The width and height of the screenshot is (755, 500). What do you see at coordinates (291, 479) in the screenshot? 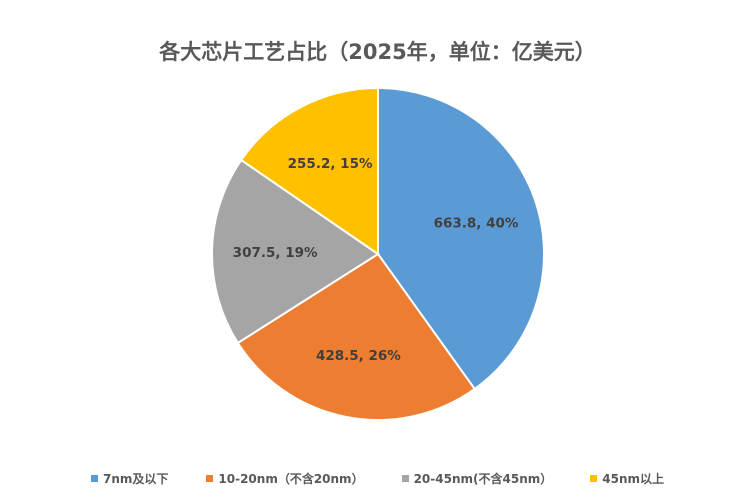
I see `legend-label: 10-20nm（不含20nm）` at bounding box center [291, 479].